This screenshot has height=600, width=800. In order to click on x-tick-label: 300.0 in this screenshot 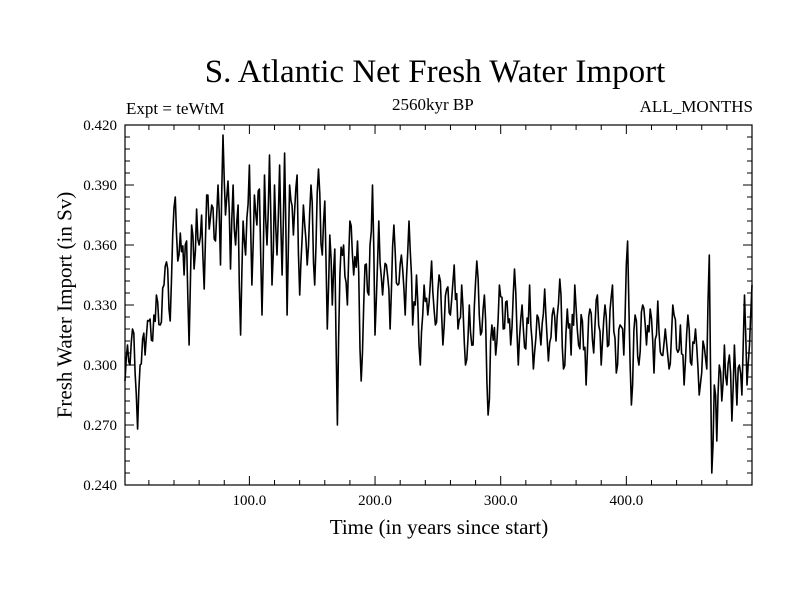, I will do `click(501, 501)`.